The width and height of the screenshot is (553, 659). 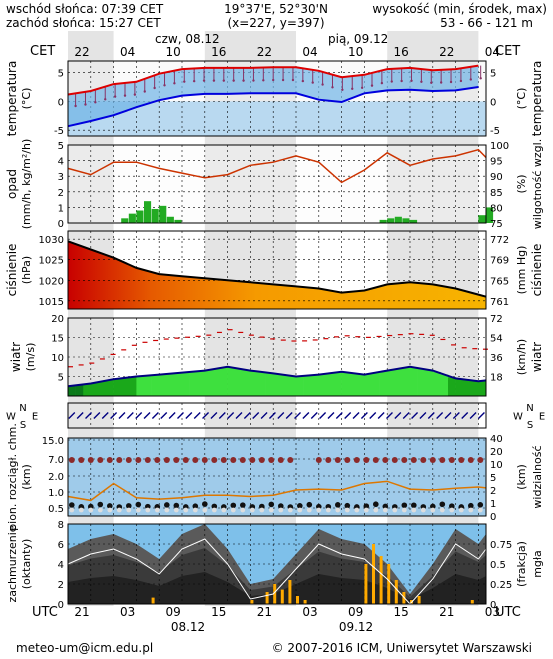 What do you see at coordinates (355, 612) in the screenshot?
I see `hour-label-bottom: 09` at bounding box center [355, 612].